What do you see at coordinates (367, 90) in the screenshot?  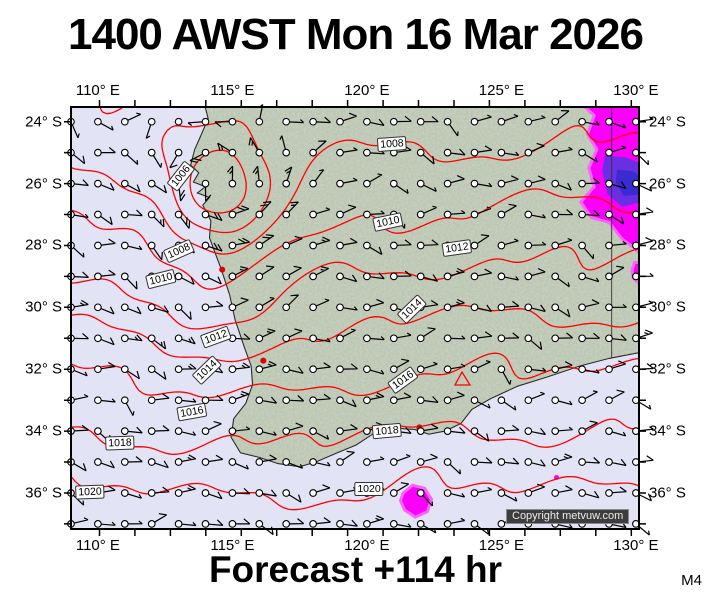 I see `lon-tick-label: 120° E` at bounding box center [367, 90].